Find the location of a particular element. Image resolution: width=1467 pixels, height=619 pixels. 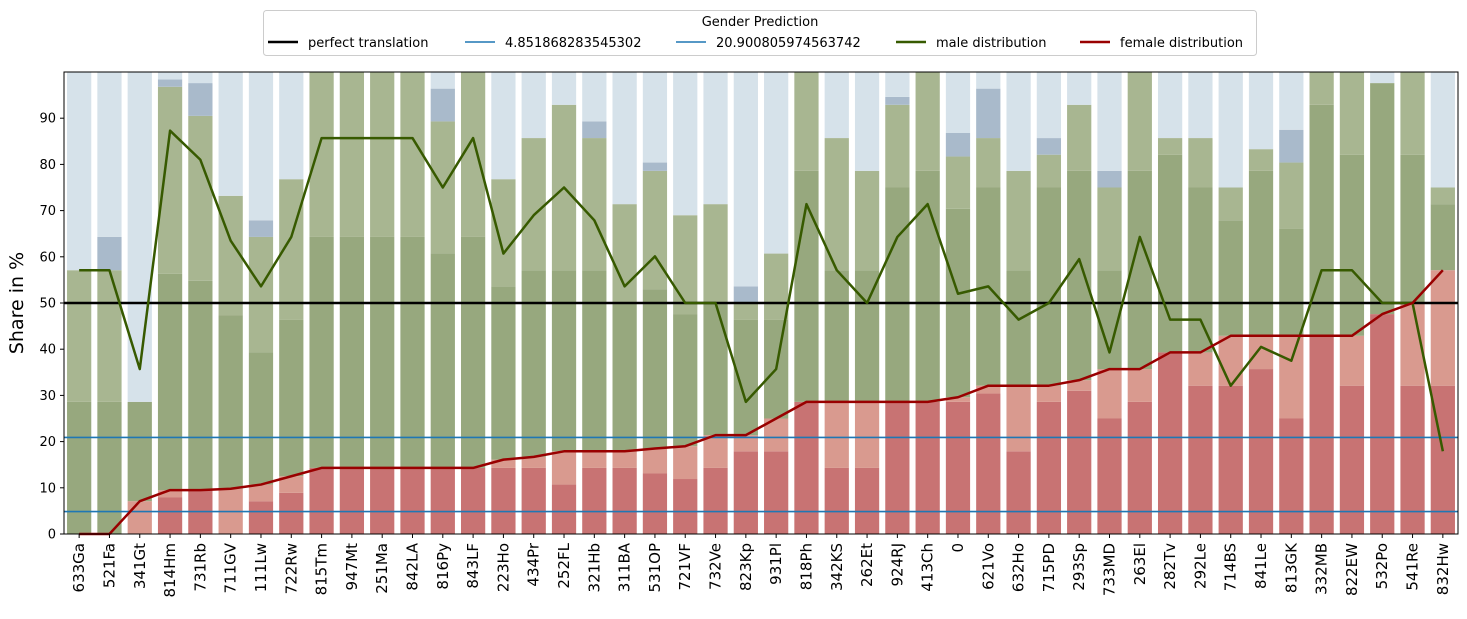

y-tick-label: 30 is located at coordinates (47, 396).